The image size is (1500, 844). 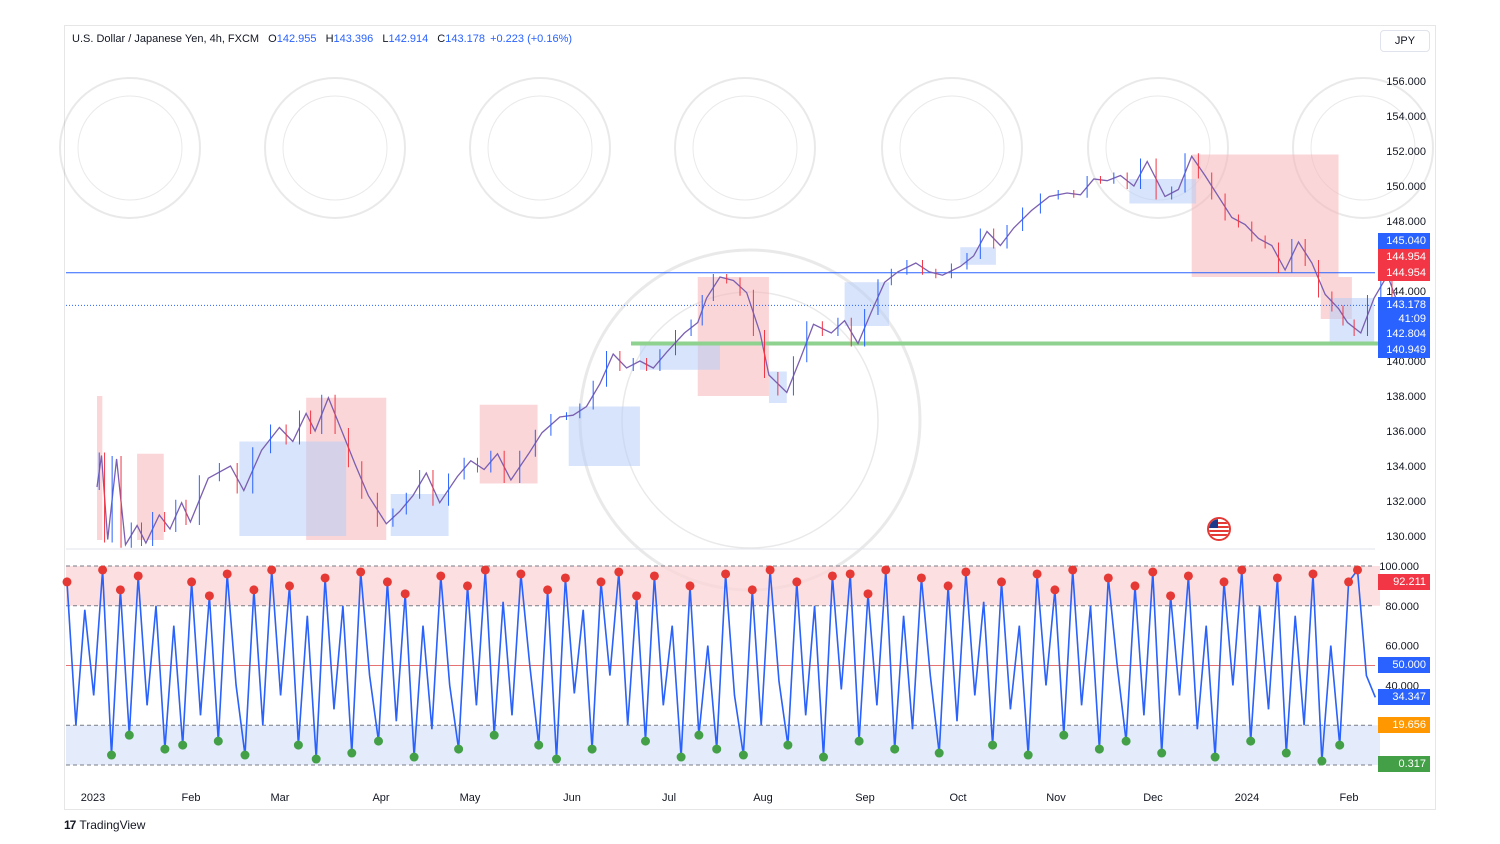 I want to click on price-tag-last: 143.178, so click(x=1404, y=305).